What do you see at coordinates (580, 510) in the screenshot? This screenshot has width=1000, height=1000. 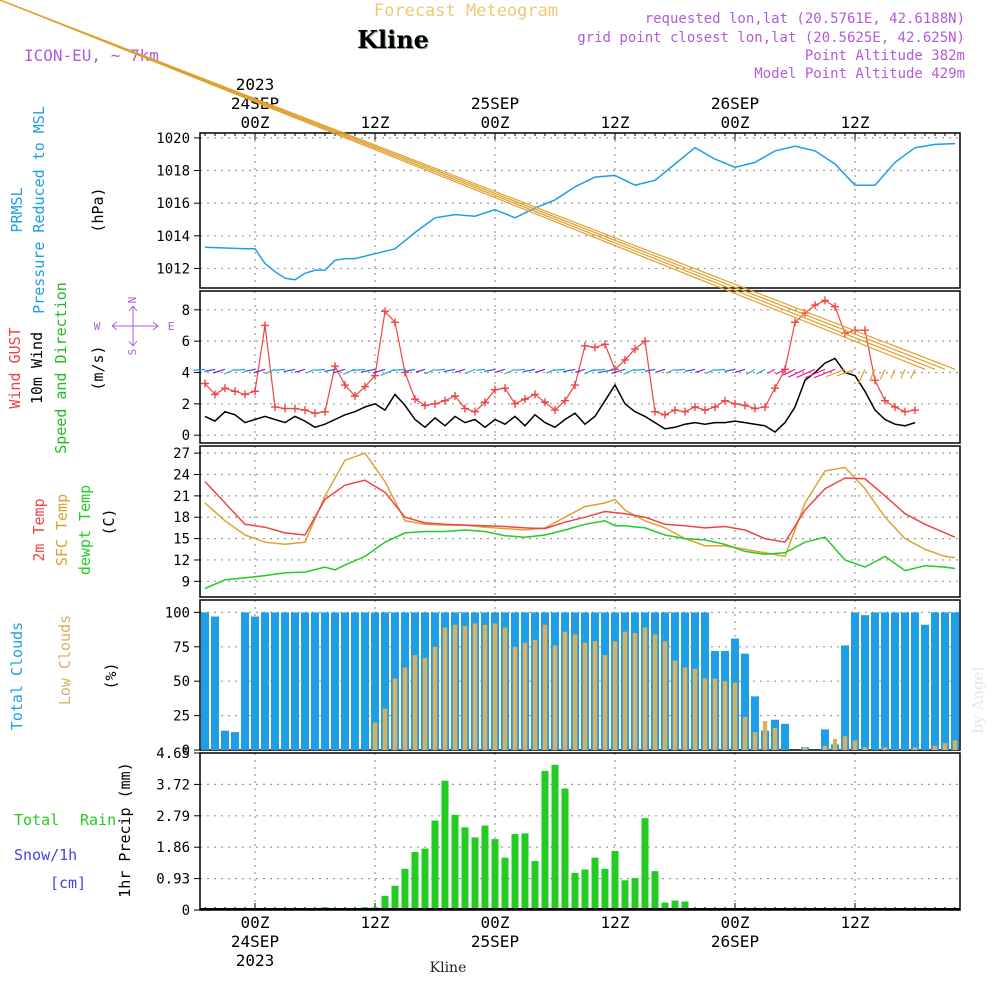 I see `temp2m-line` at bounding box center [580, 510].